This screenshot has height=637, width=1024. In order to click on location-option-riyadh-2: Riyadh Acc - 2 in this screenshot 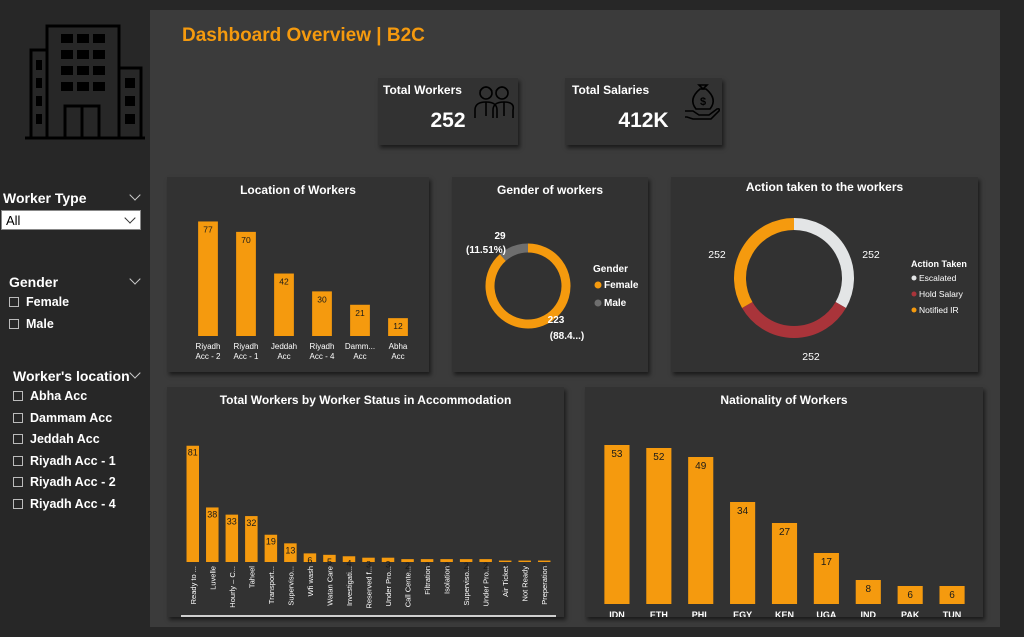, I will do `click(64, 482)`.